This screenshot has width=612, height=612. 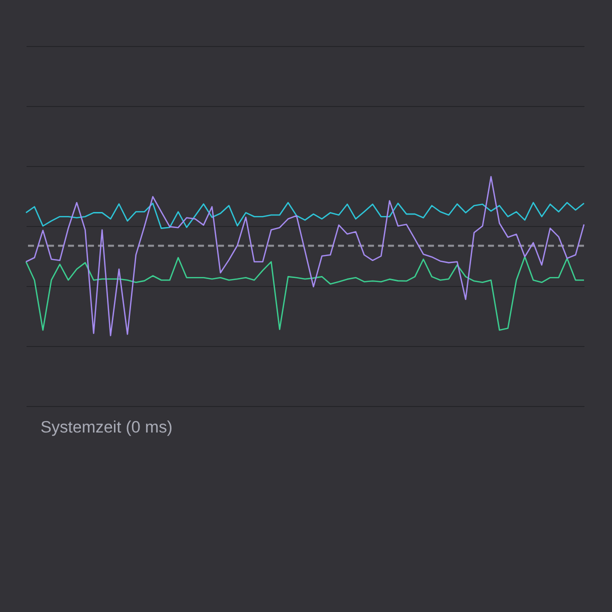 I want to click on x-axis-title: Systemzeit (0 ms), so click(x=106, y=427).